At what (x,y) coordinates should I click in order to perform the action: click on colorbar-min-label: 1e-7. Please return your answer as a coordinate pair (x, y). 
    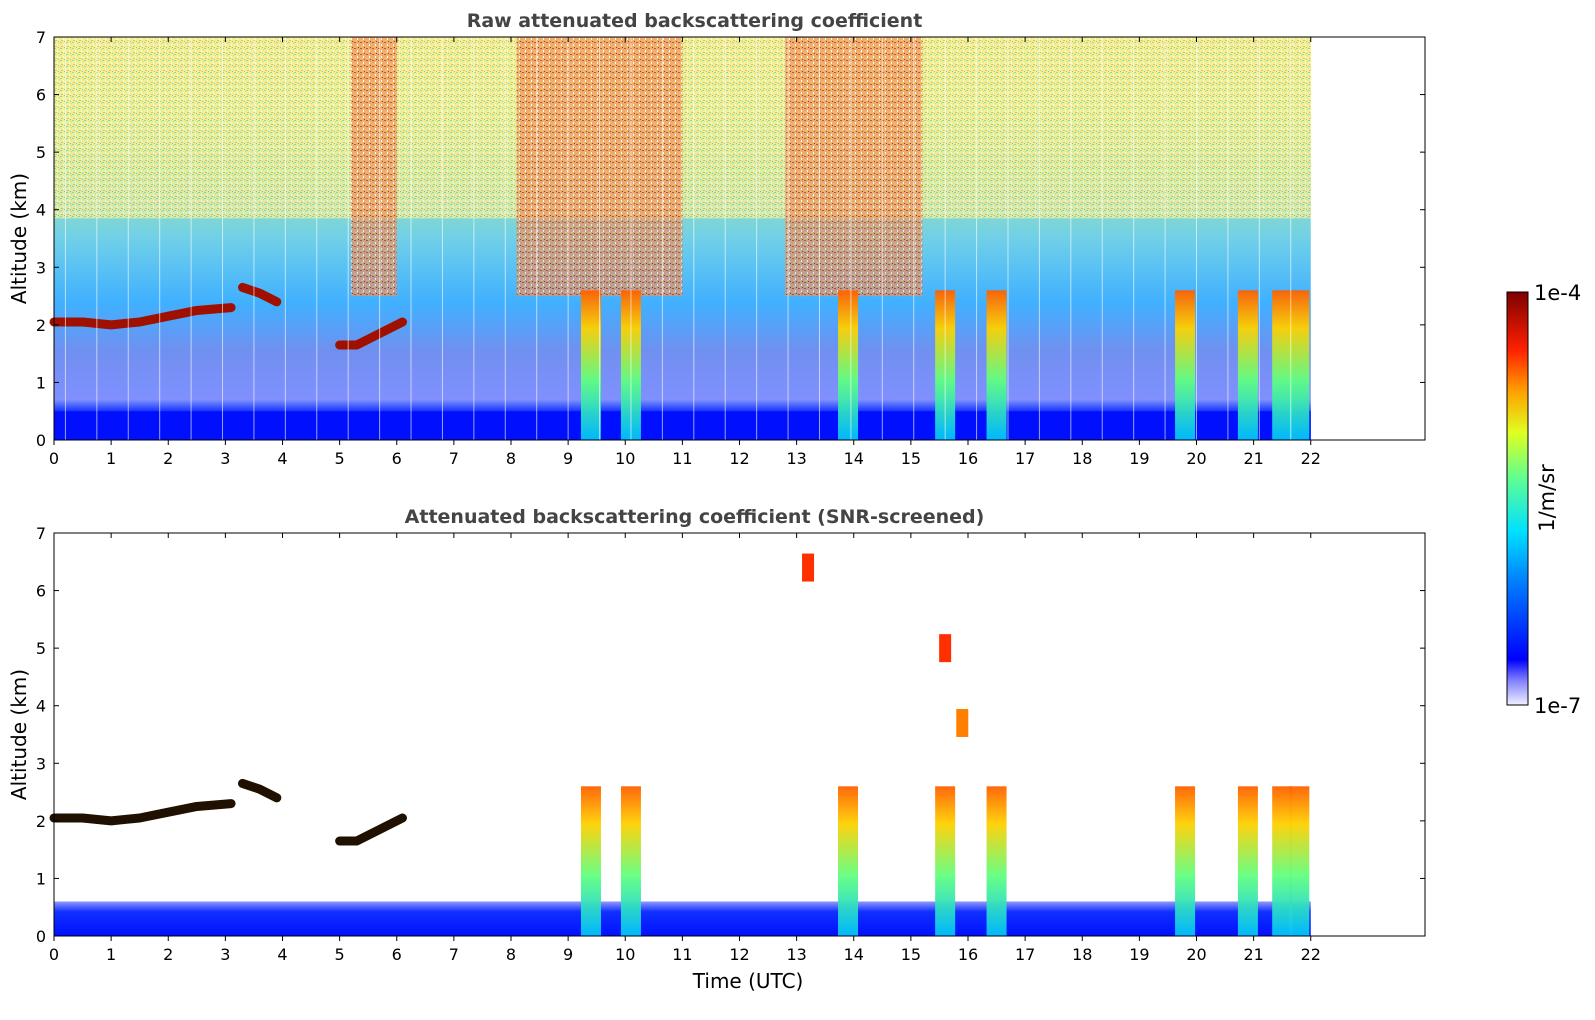
    Looking at the image, I should click on (1557, 706).